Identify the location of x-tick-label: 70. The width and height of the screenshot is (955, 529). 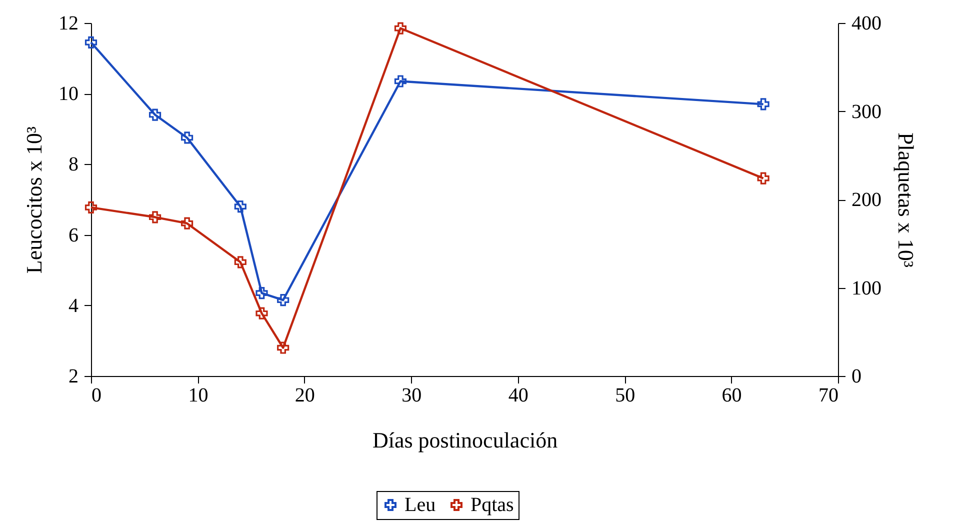
(828, 395).